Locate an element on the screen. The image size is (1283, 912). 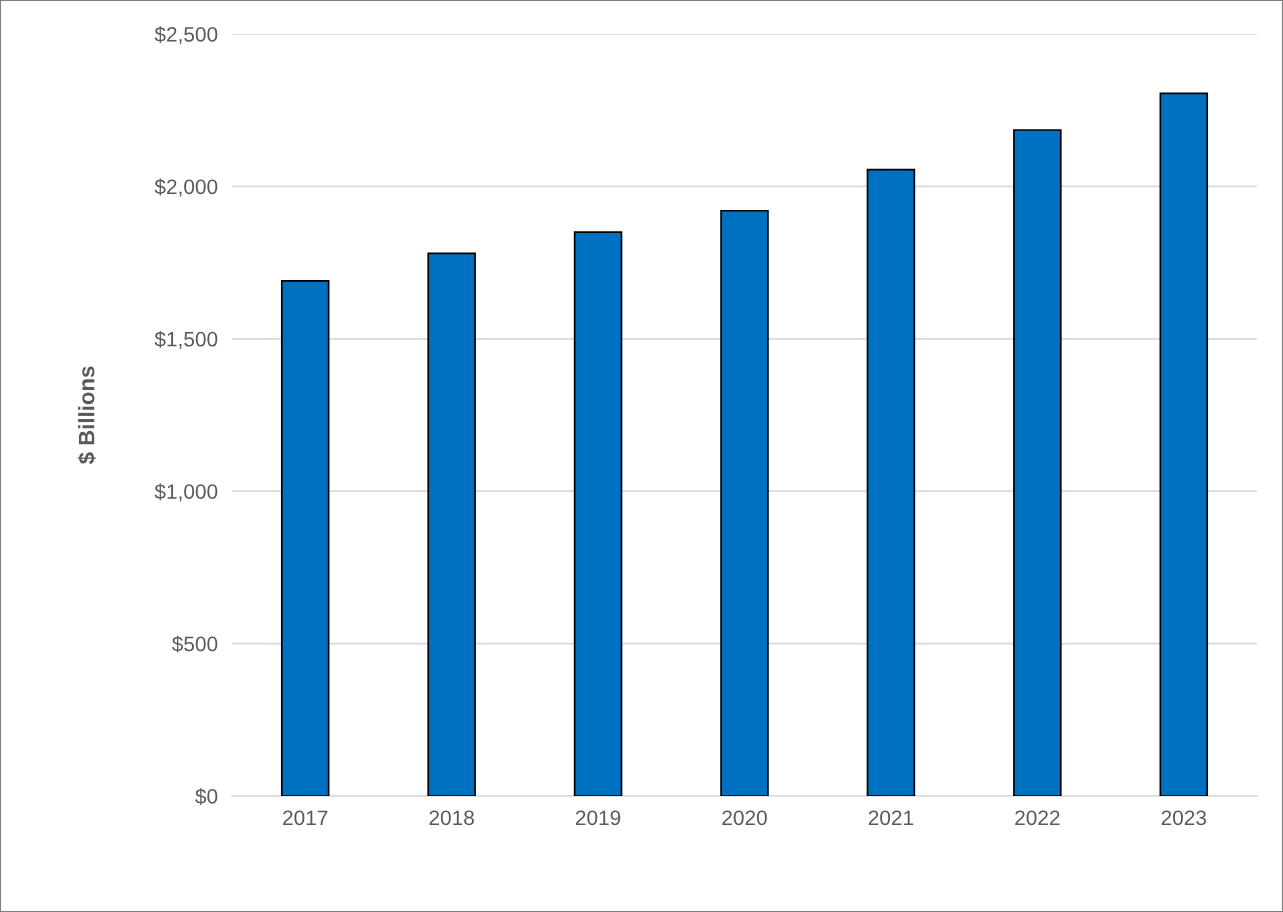
y-tick-label: $1,500 is located at coordinates (186, 340).